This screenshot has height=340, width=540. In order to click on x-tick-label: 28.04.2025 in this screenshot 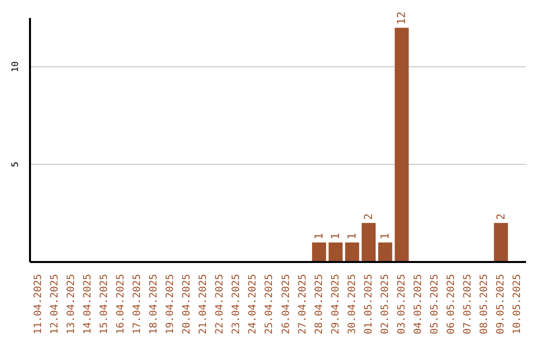, I will do `click(319, 304)`.